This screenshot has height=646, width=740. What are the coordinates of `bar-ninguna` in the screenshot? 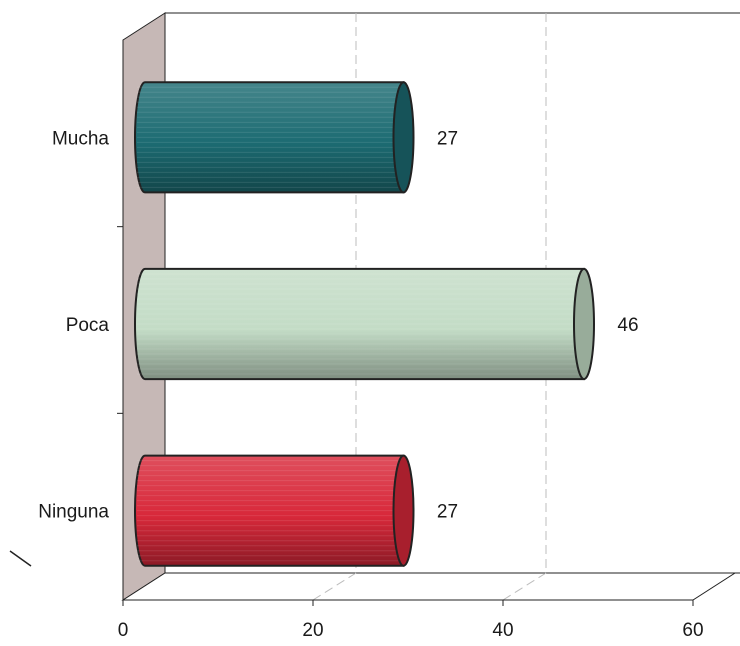 It's located at (274, 510).